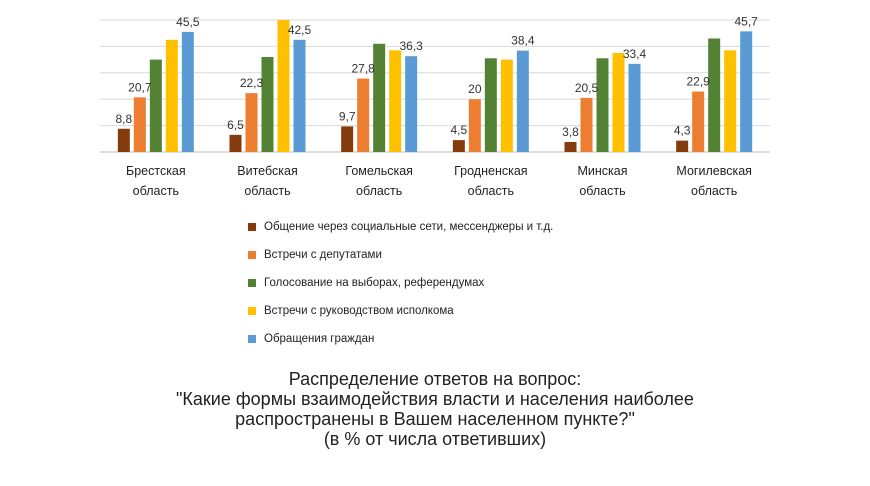 The height and width of the screenshot is (486, 870). Describe the element at coordinates (235, 125) in the screenshot. I see `data-label: 6,5` at that location.